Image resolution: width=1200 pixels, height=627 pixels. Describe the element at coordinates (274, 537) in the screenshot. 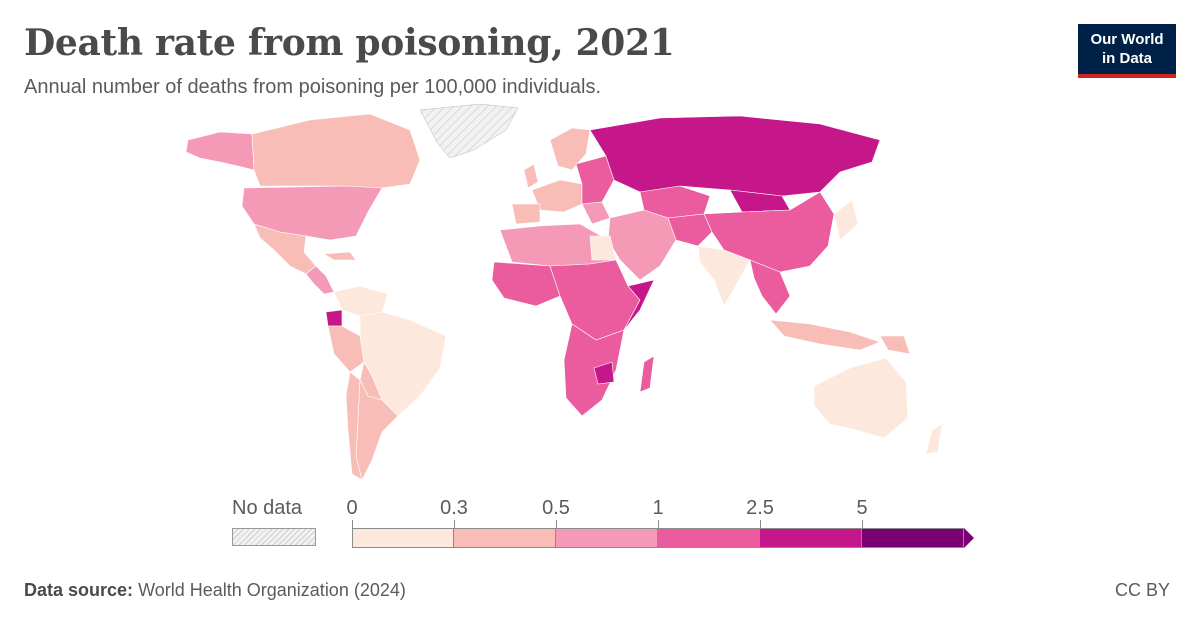

I see `legend-no-data-swatch` at that location.